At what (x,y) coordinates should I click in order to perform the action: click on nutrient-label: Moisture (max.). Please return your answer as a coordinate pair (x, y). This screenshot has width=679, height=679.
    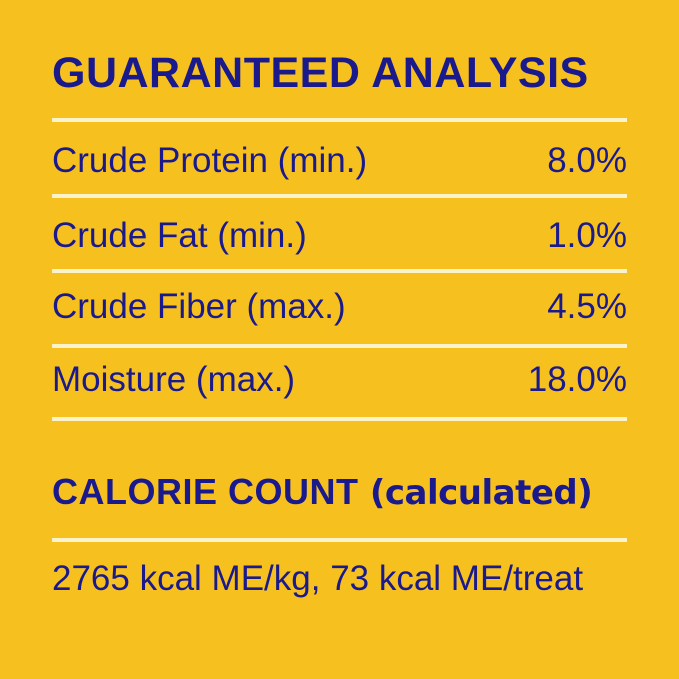
    Looking at the image, I should click on (174, 379).